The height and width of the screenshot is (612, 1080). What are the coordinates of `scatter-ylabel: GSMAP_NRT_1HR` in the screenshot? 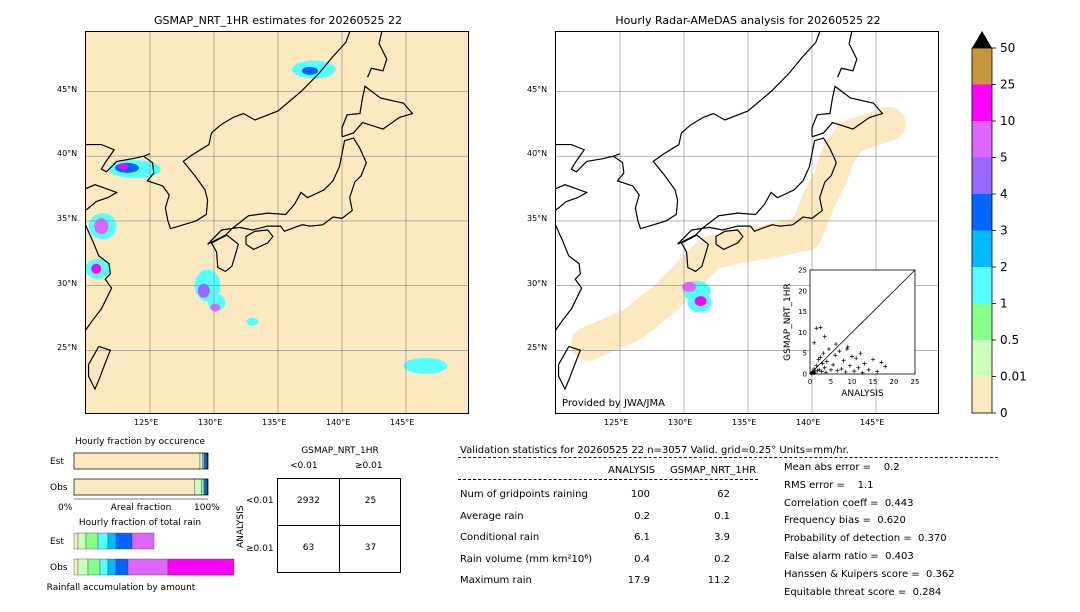 It's located at (788, 322).